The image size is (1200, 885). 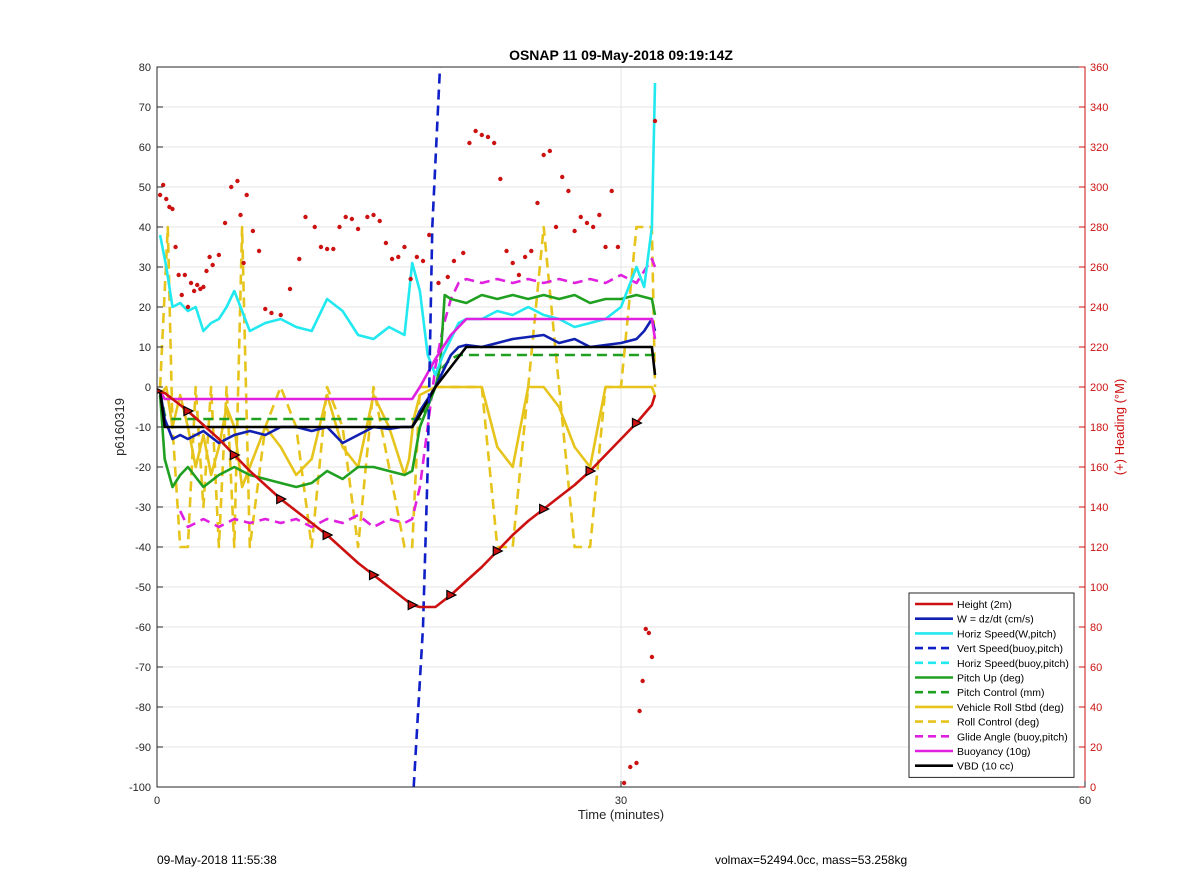 What do you see at coordinates (407, 359) in the screenshot?
I see `series-line-buoyancy` at bounding box center [407, 359].